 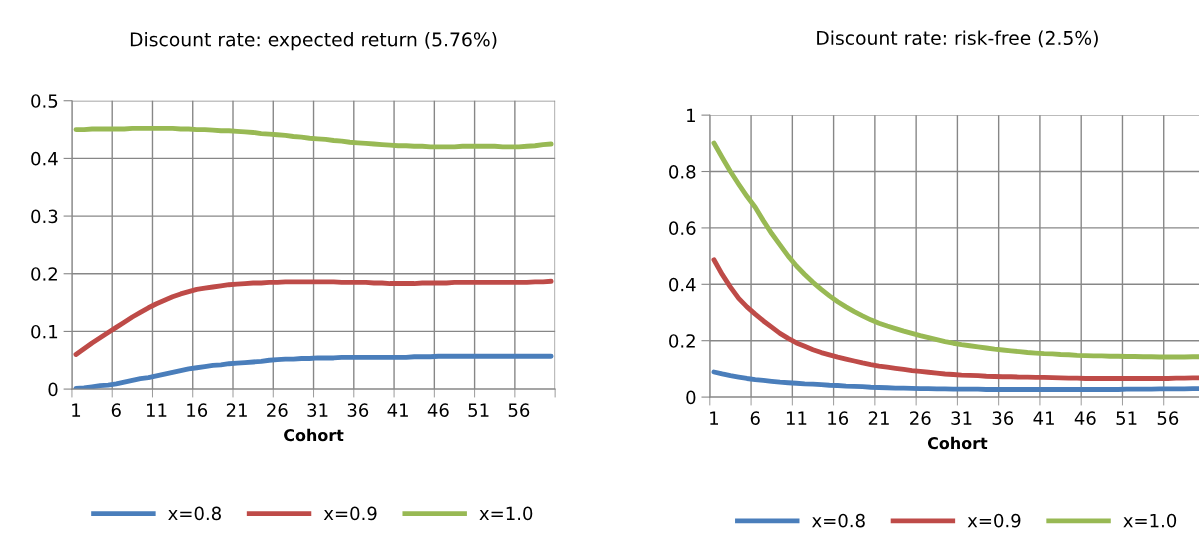 I want to click on y-tick-label: 0.6, so click(x=682, y=228).